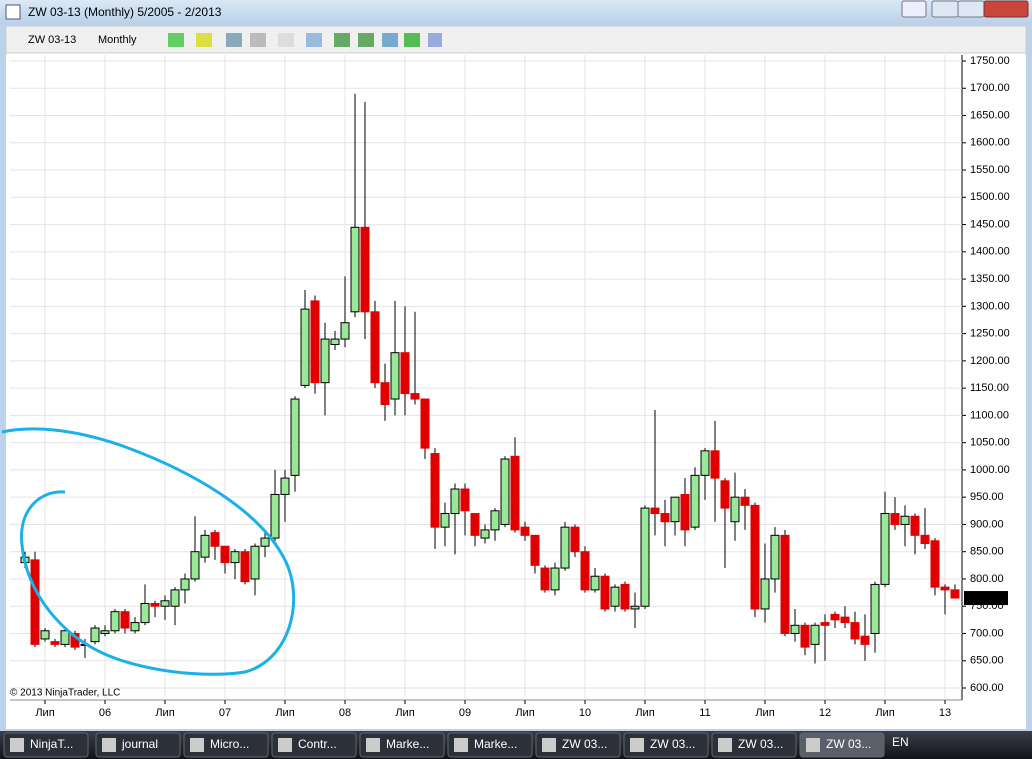 The height and width of the screenshot is (759, 1032). I want to click on y-tick-label: 900.00, so click(987, 524).